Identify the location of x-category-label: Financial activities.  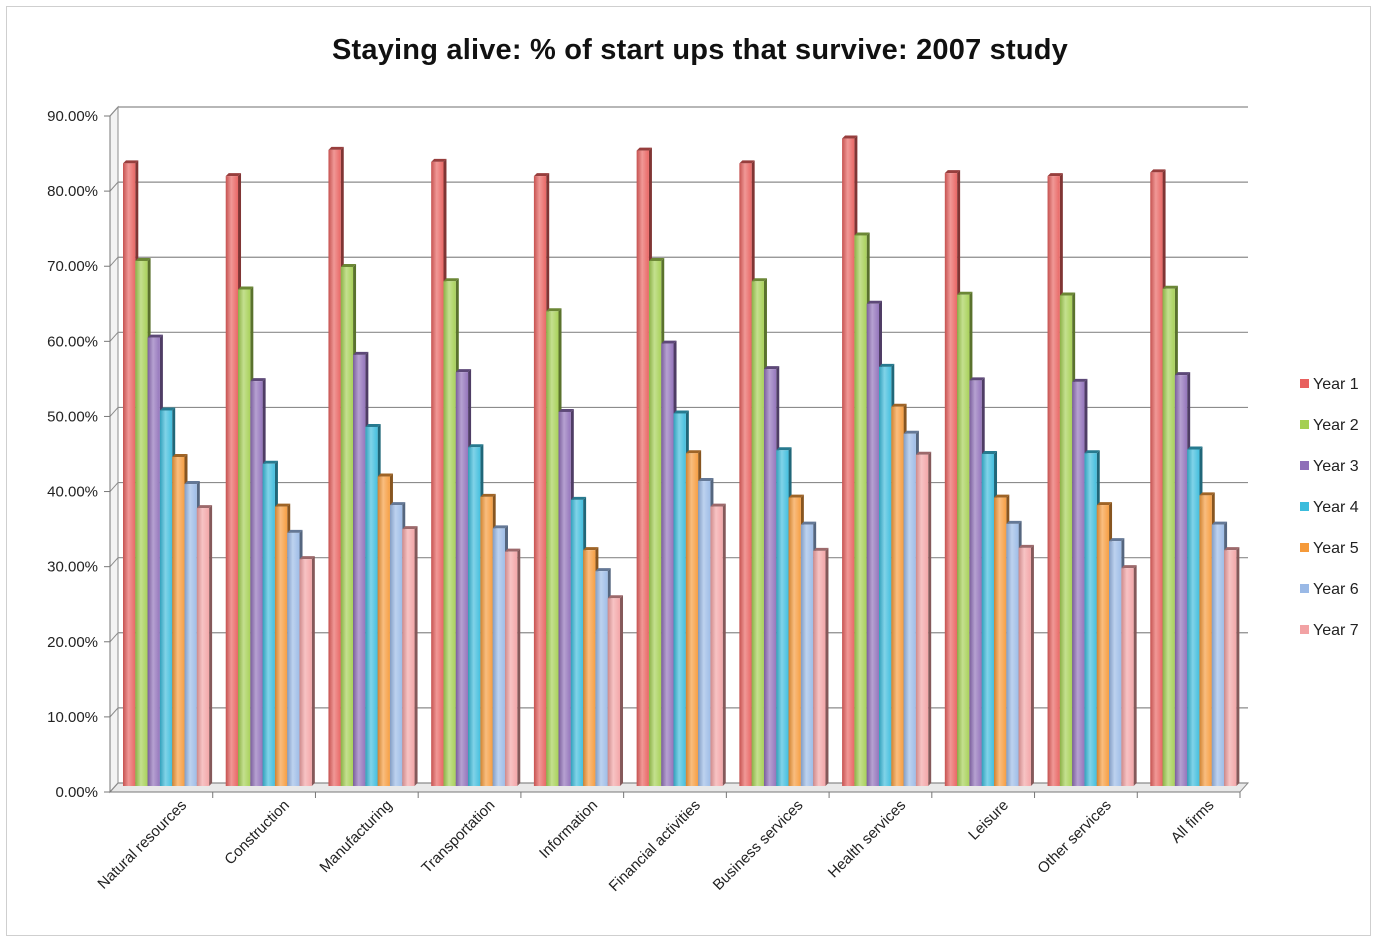
(655, 846).